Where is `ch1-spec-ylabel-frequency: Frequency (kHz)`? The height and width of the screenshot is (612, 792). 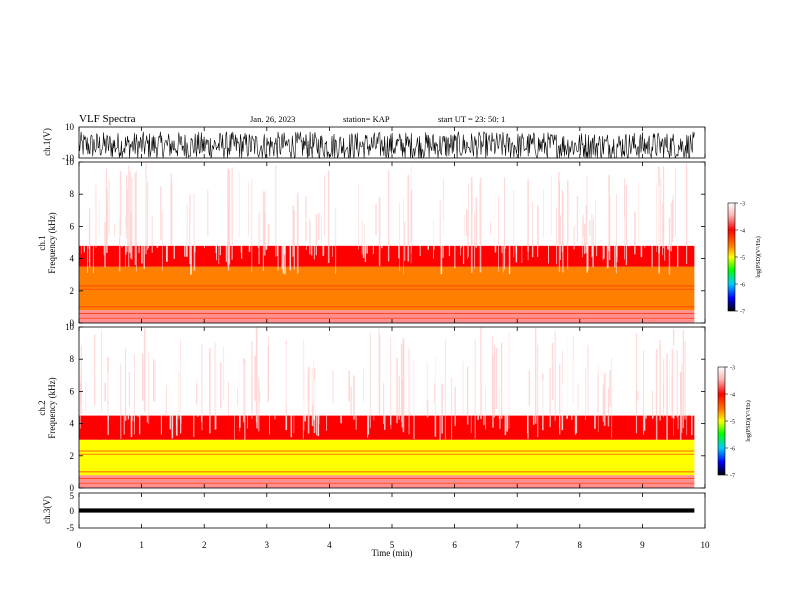 ch1-spec-ylabel-frequency: Frequency (kHz) is located at coordinates (52, 242).